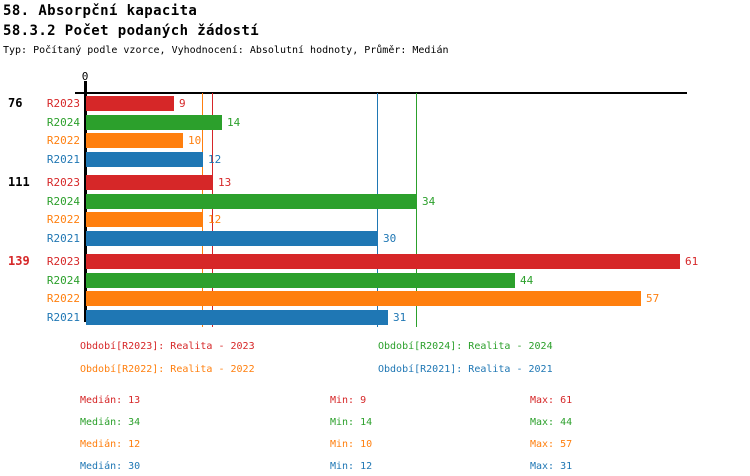  I want to click on group-total-label: 76, so click(15, 103).